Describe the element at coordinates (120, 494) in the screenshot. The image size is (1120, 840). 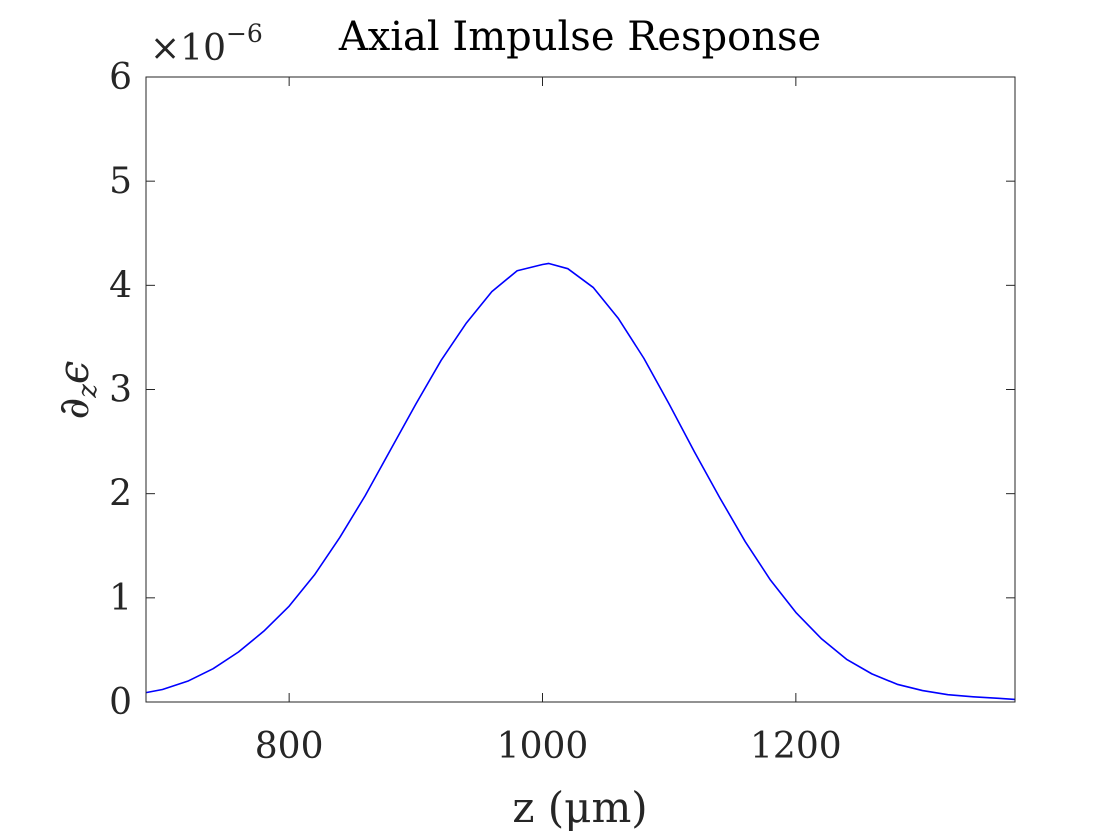
I see `y-tick-label: 2` at that location.